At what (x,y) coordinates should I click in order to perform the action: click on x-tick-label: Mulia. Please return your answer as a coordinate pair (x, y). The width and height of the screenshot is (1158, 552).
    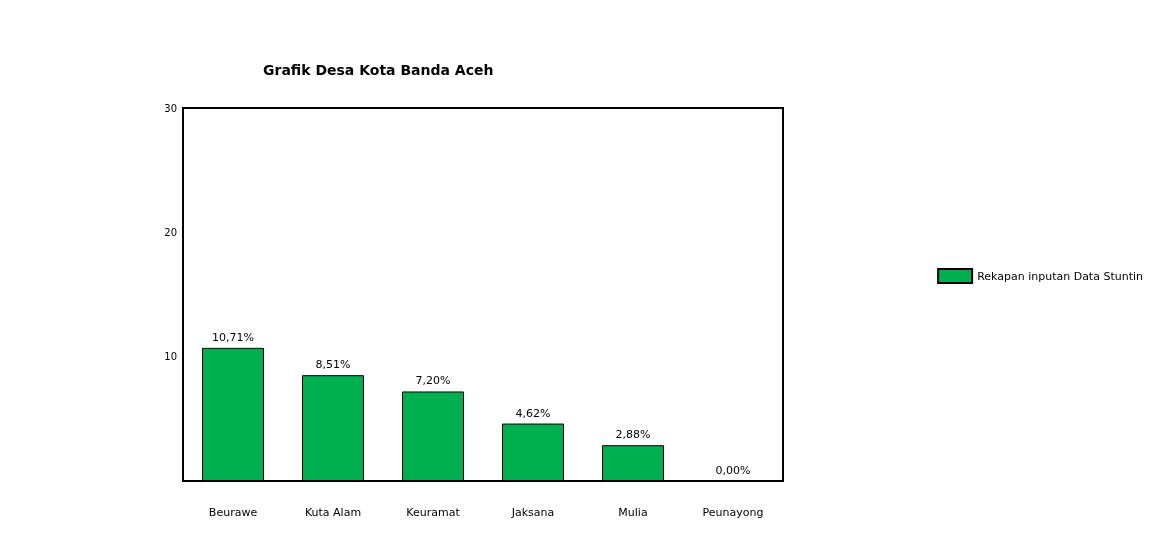
    Looking at the image, I should click on (633, 512).